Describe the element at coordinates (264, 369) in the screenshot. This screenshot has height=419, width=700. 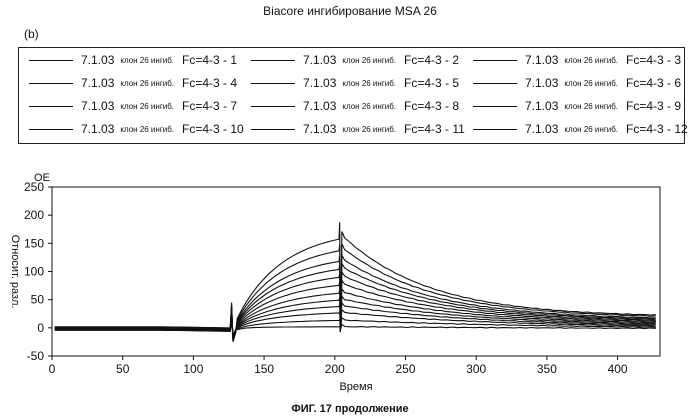
I see `x-tick-label: 150` at that location.